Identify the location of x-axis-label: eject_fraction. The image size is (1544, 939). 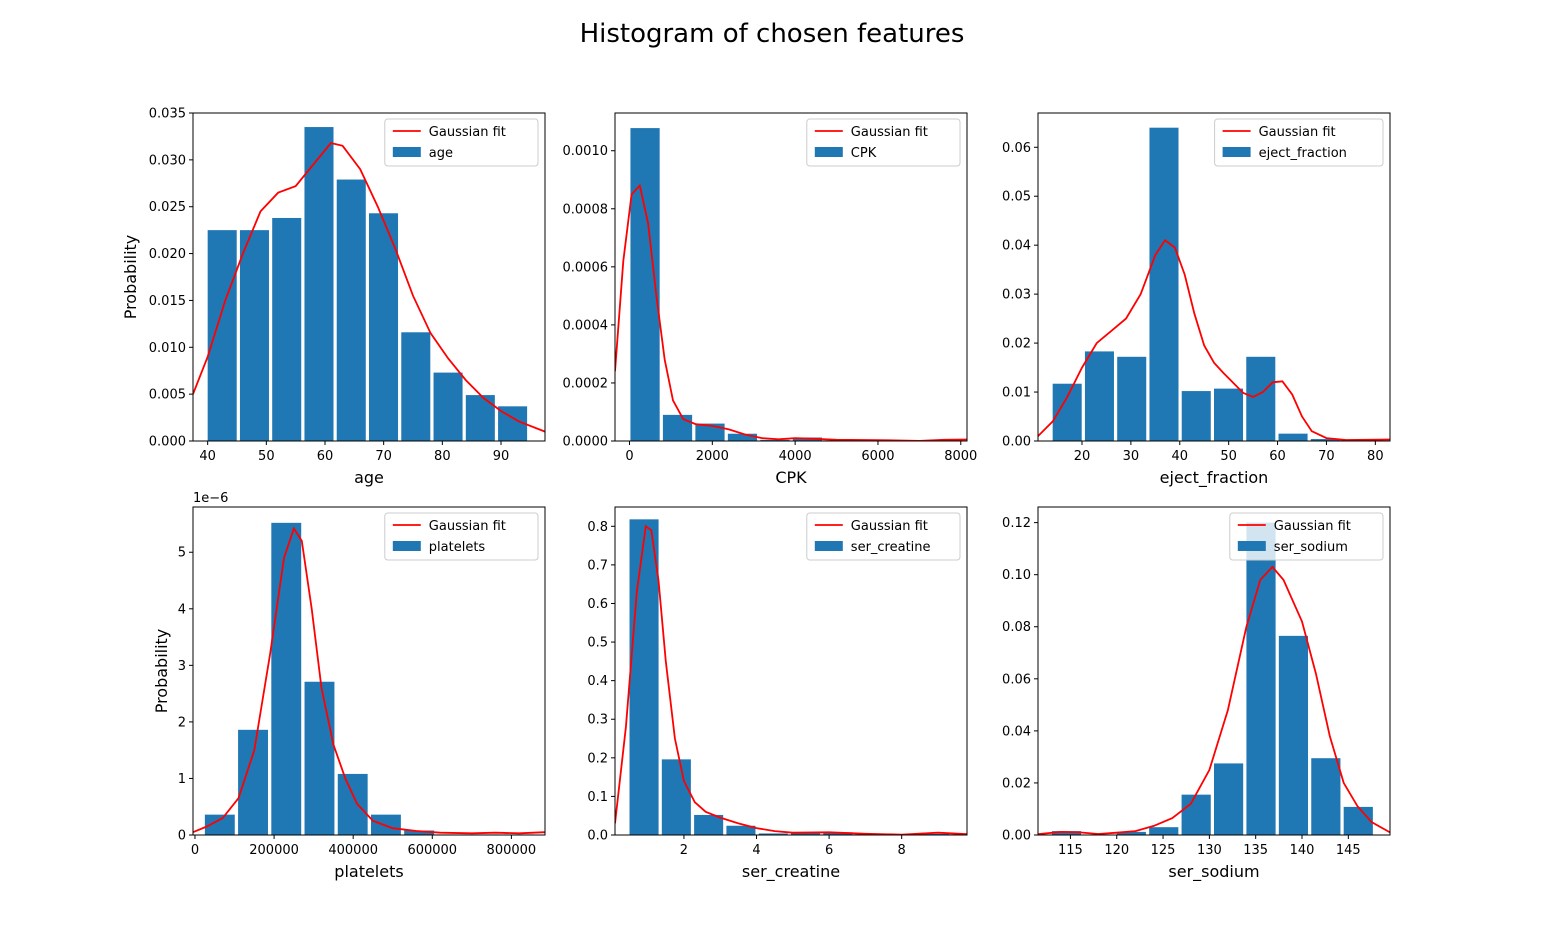
(1214, 478).